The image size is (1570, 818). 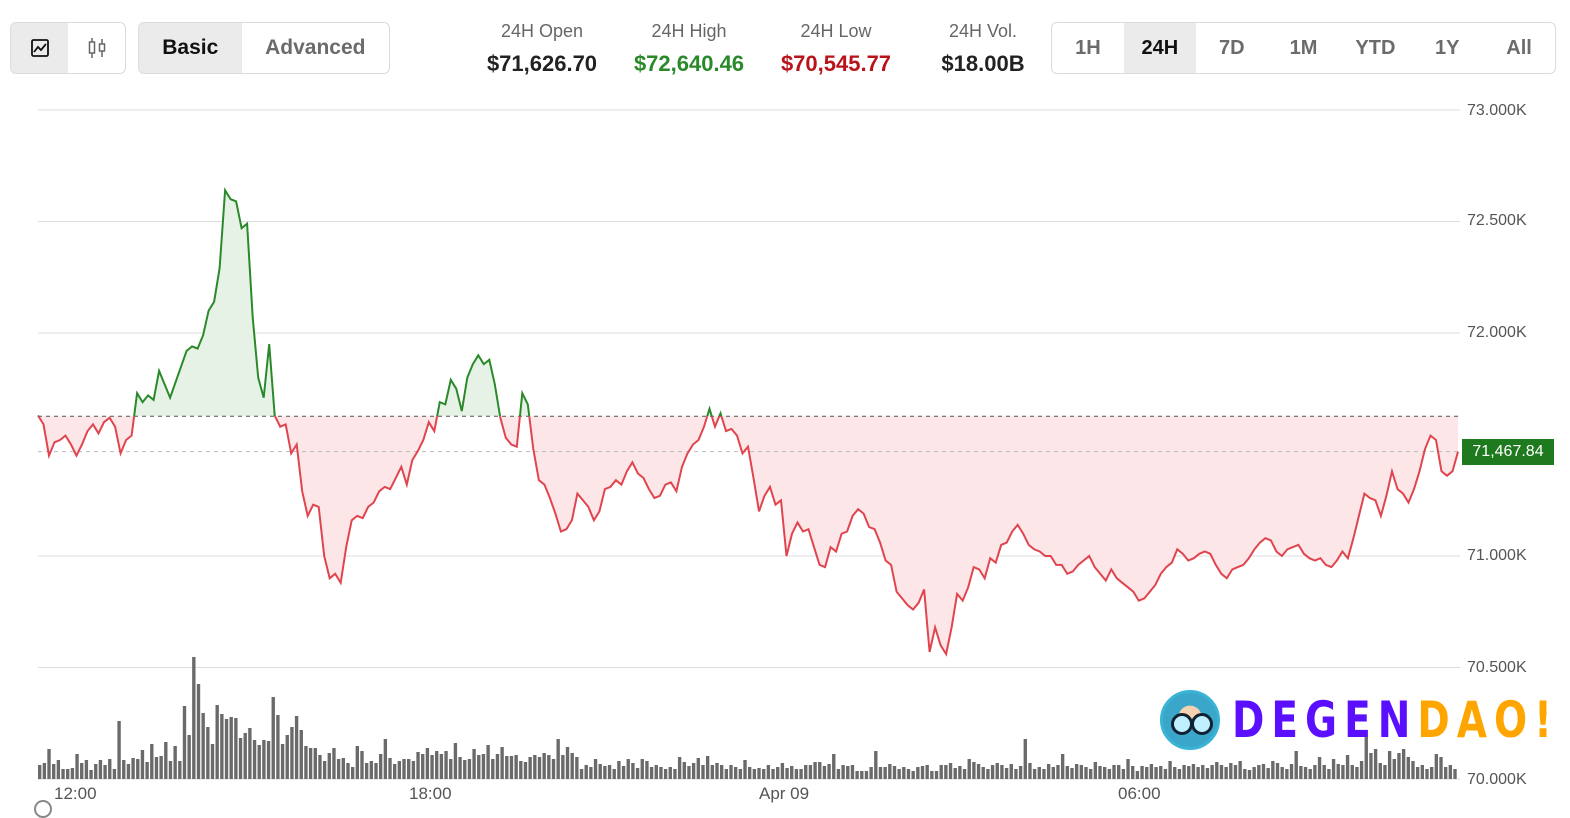 I want to click on range-1h: 1H, so click(x=1088, y=47).